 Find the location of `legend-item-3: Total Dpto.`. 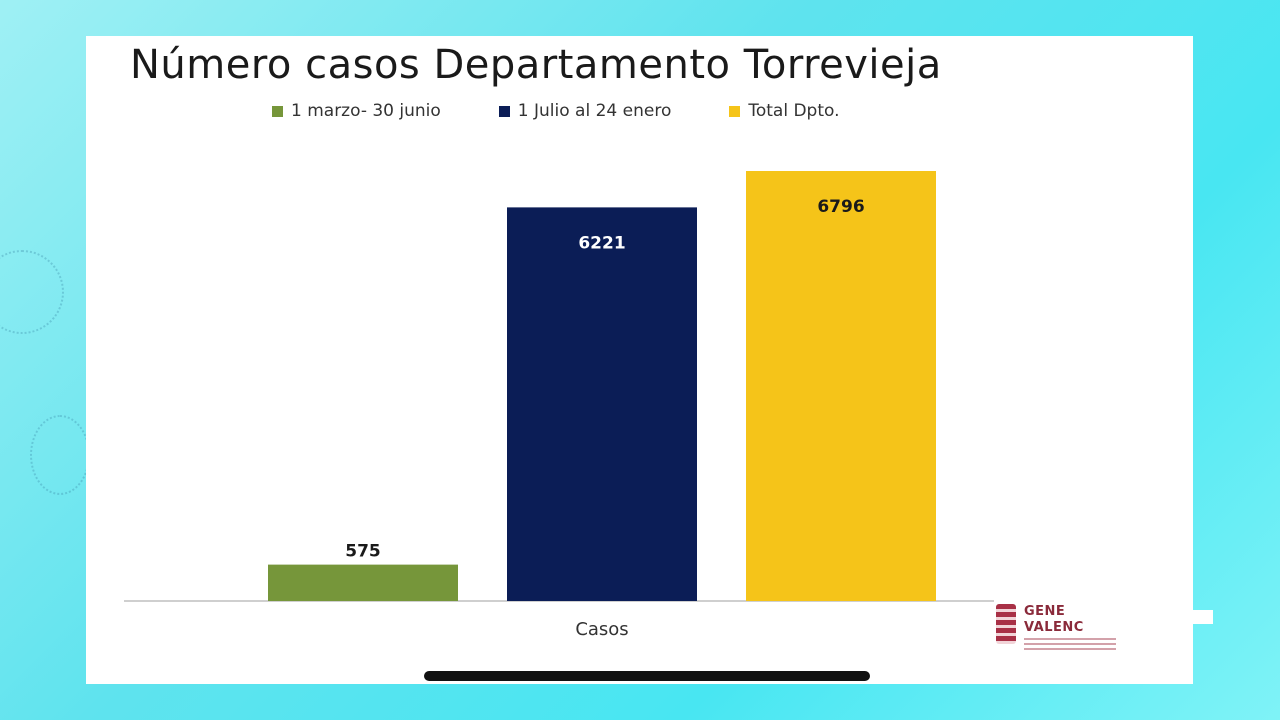

legend-item-3: Total Dpto. is located at coordinates (784, 111).